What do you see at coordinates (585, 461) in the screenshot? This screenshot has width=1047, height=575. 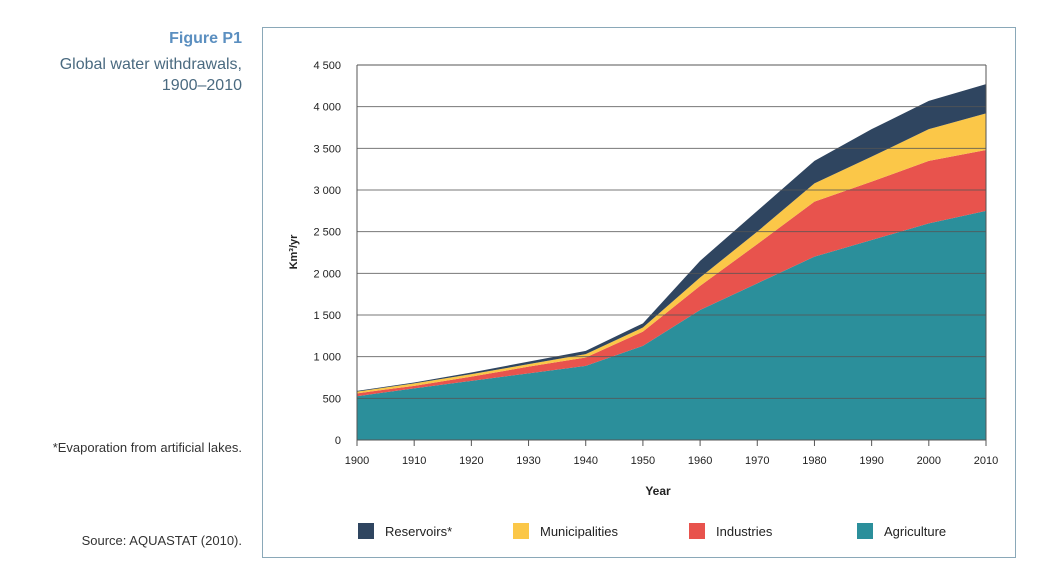 I see `x-tick-label: 1940` at bounding box center [585, 461].